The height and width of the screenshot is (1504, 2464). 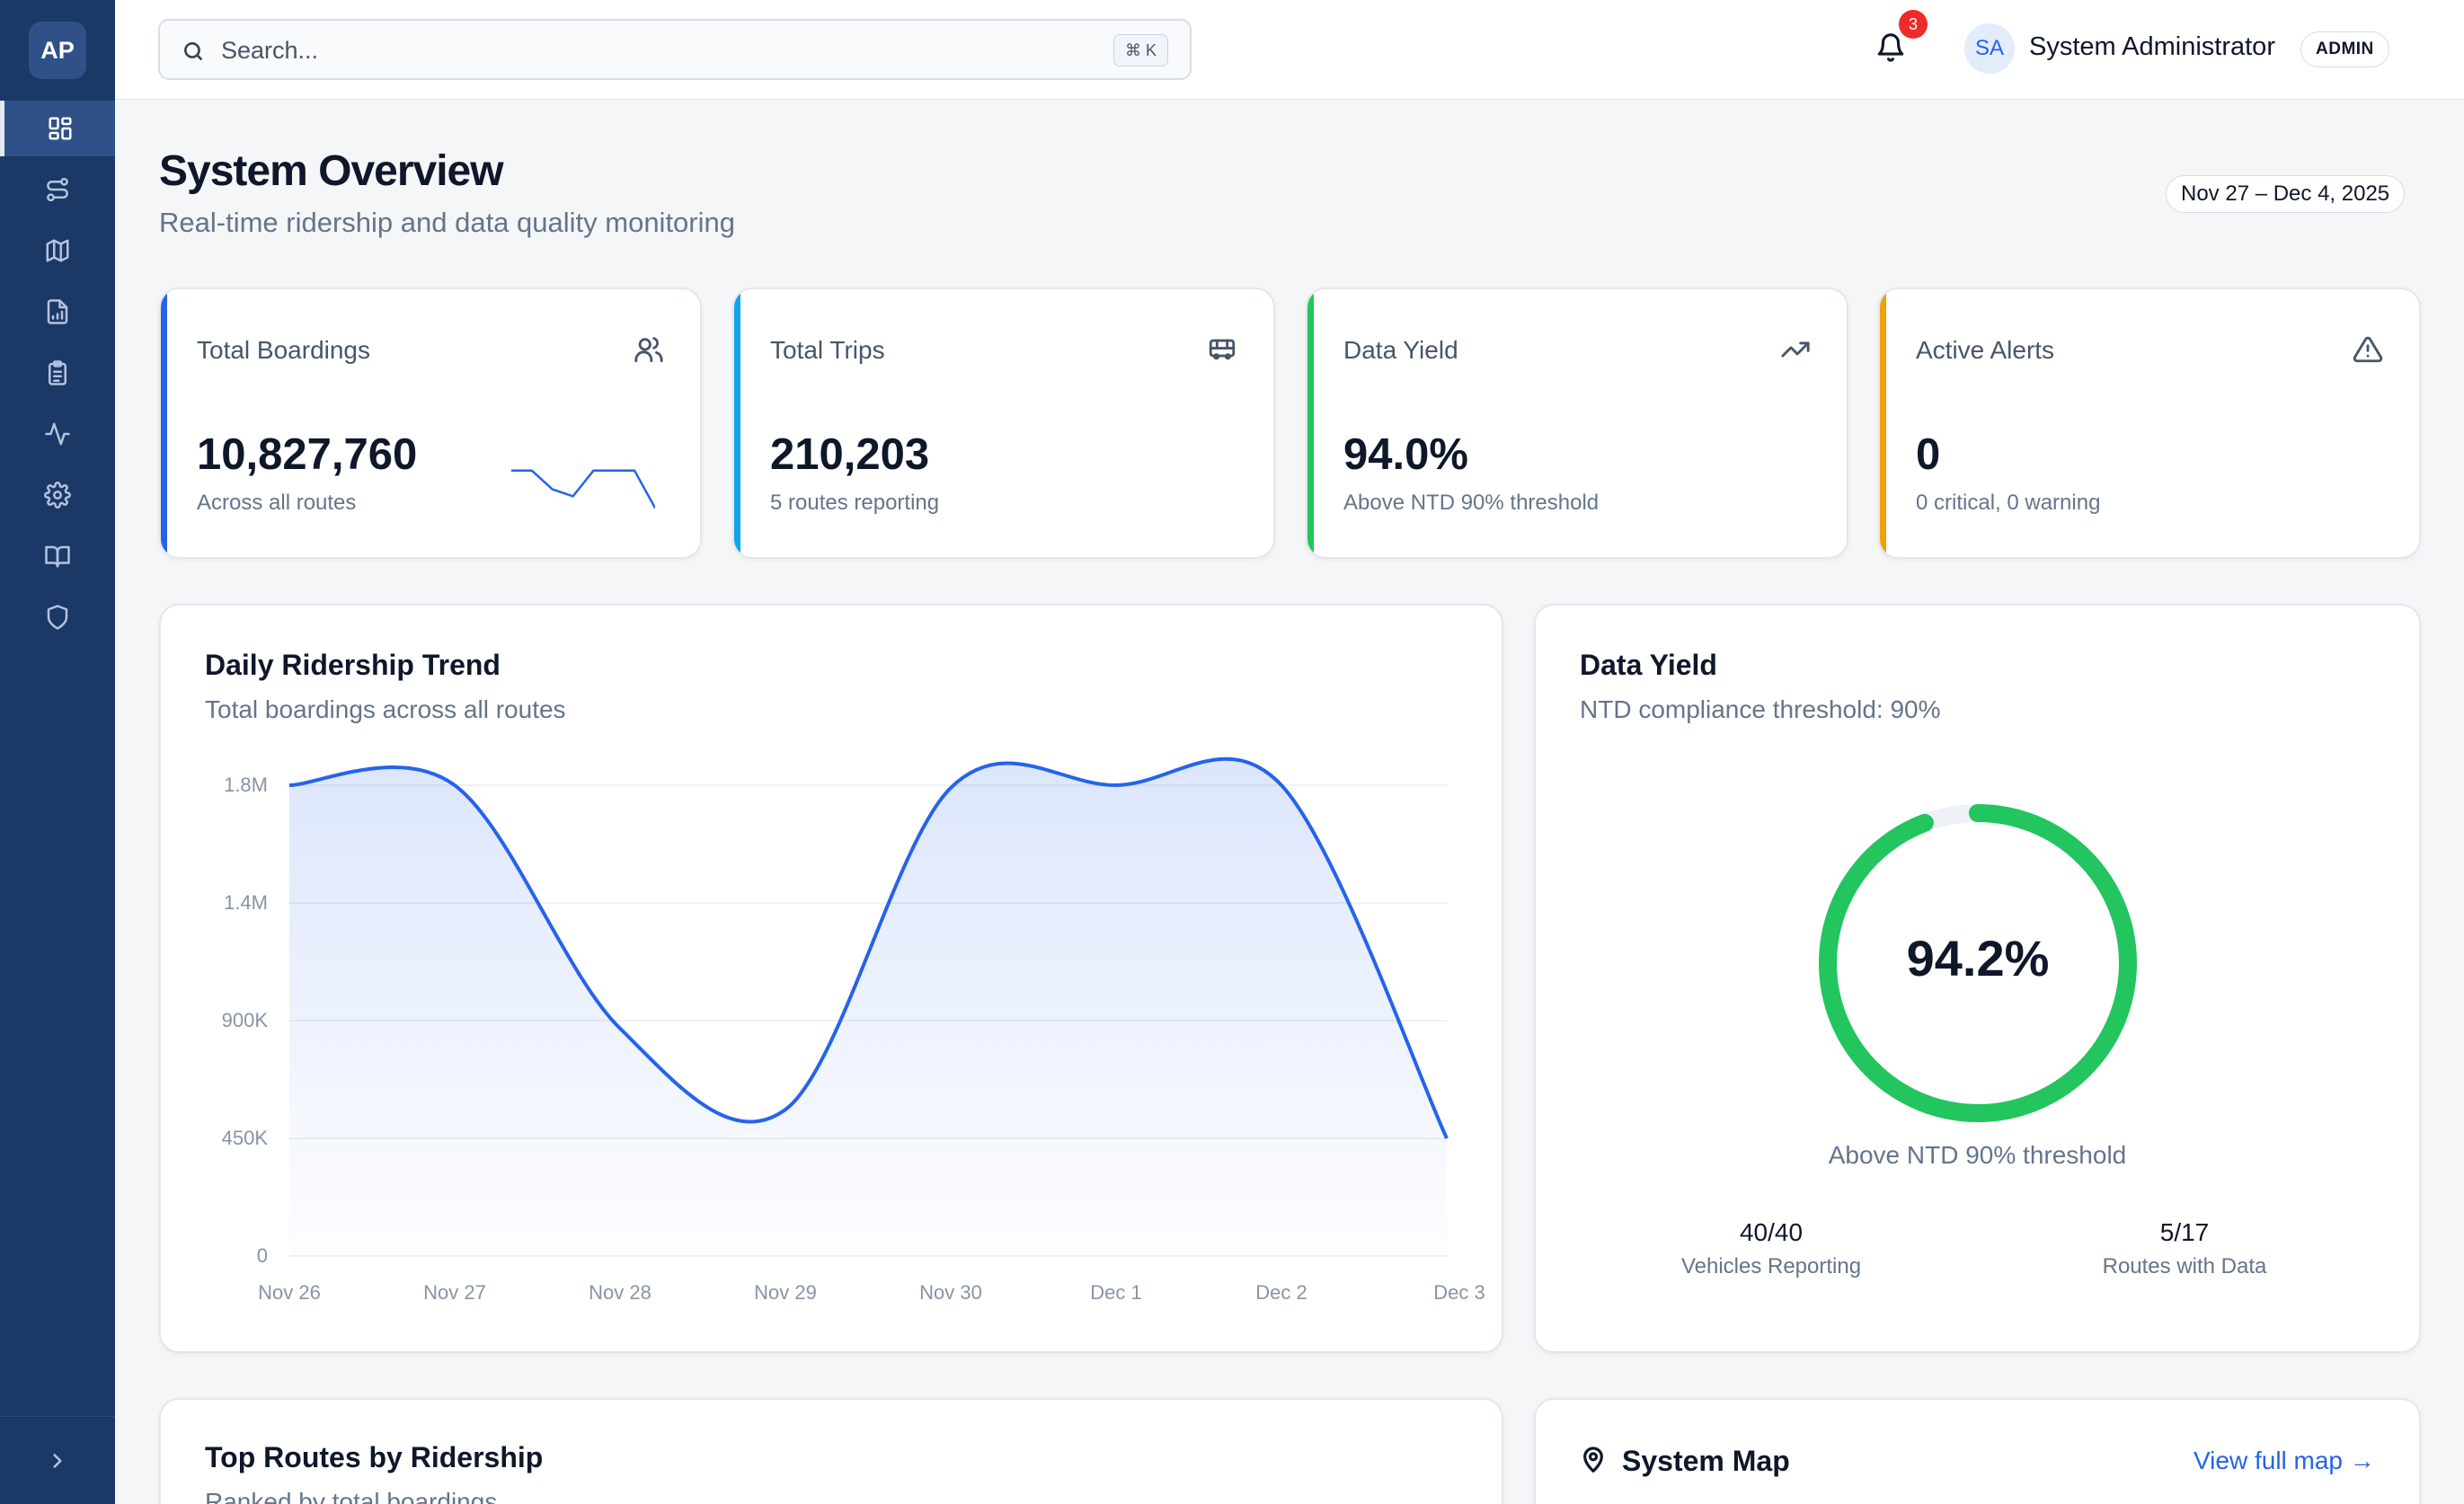 What do you see at coordinates (307, 454) in the screenshot?
I see `stat-value: 10,827,760` at bounding box center [307, 454].